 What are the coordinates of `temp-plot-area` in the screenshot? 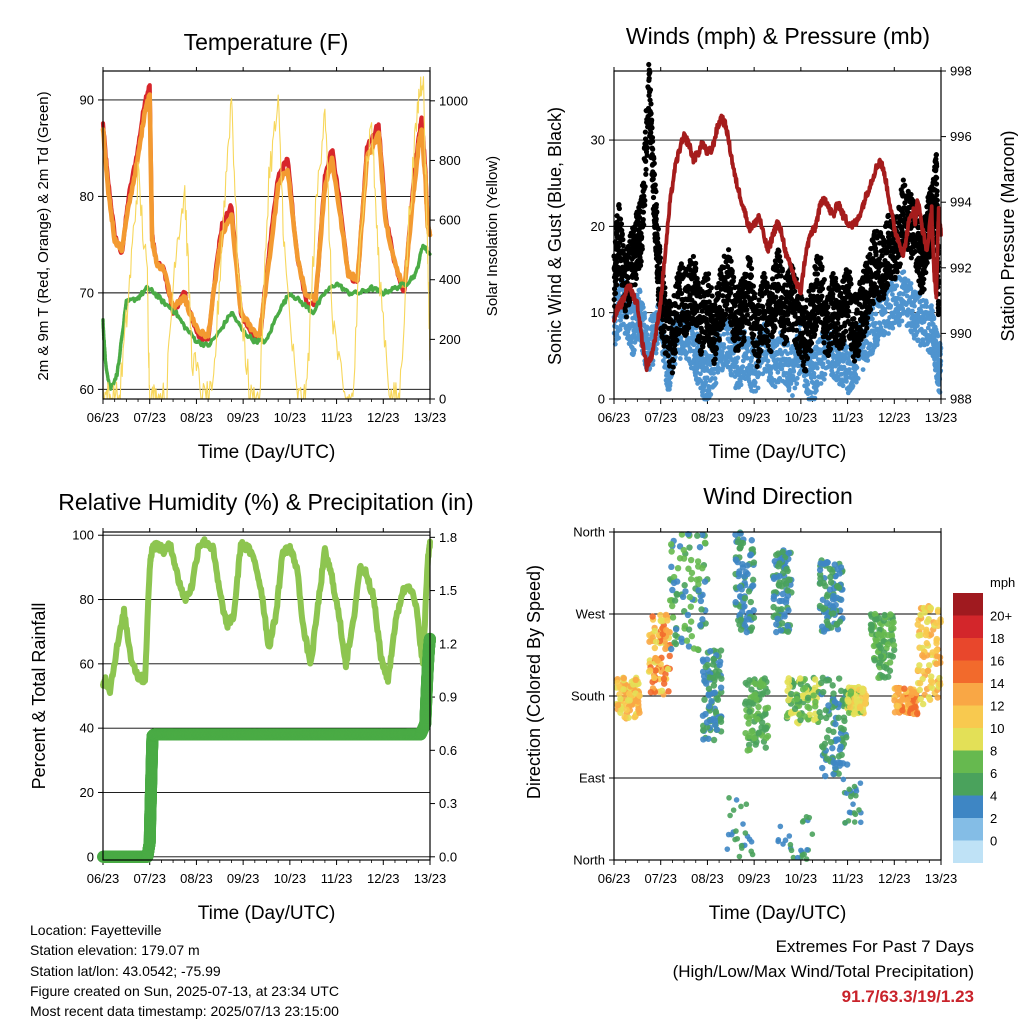 It's located at (266, 238).